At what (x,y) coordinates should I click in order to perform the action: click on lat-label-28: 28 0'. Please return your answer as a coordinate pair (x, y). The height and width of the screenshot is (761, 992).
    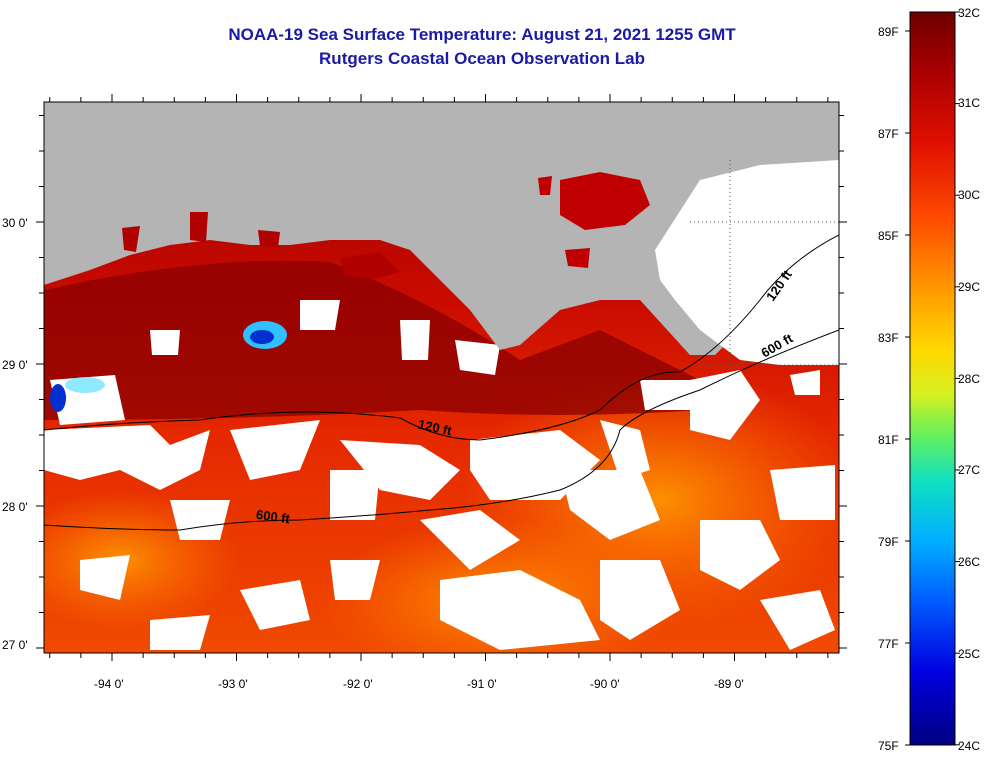
    Looking at the image, I should click on (15, 507).